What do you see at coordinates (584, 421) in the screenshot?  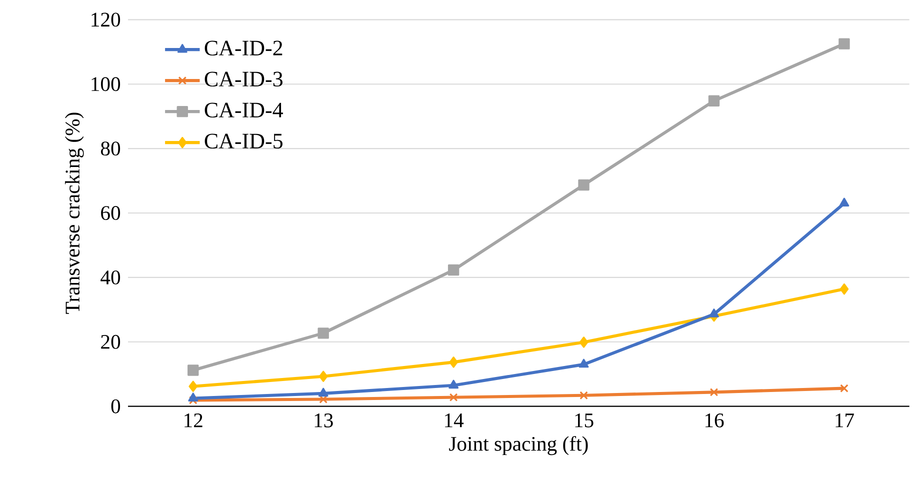 I see `x-tick-label: 15` at bounding box center [584, 421].